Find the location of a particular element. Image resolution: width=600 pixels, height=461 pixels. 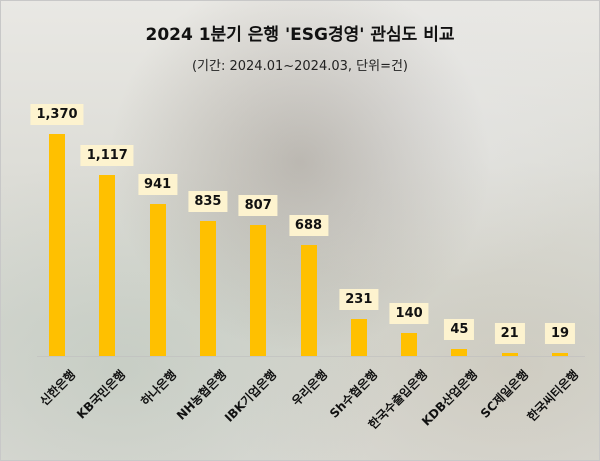

category-label: IBK기업은행 is located at coordinates (251, 396).